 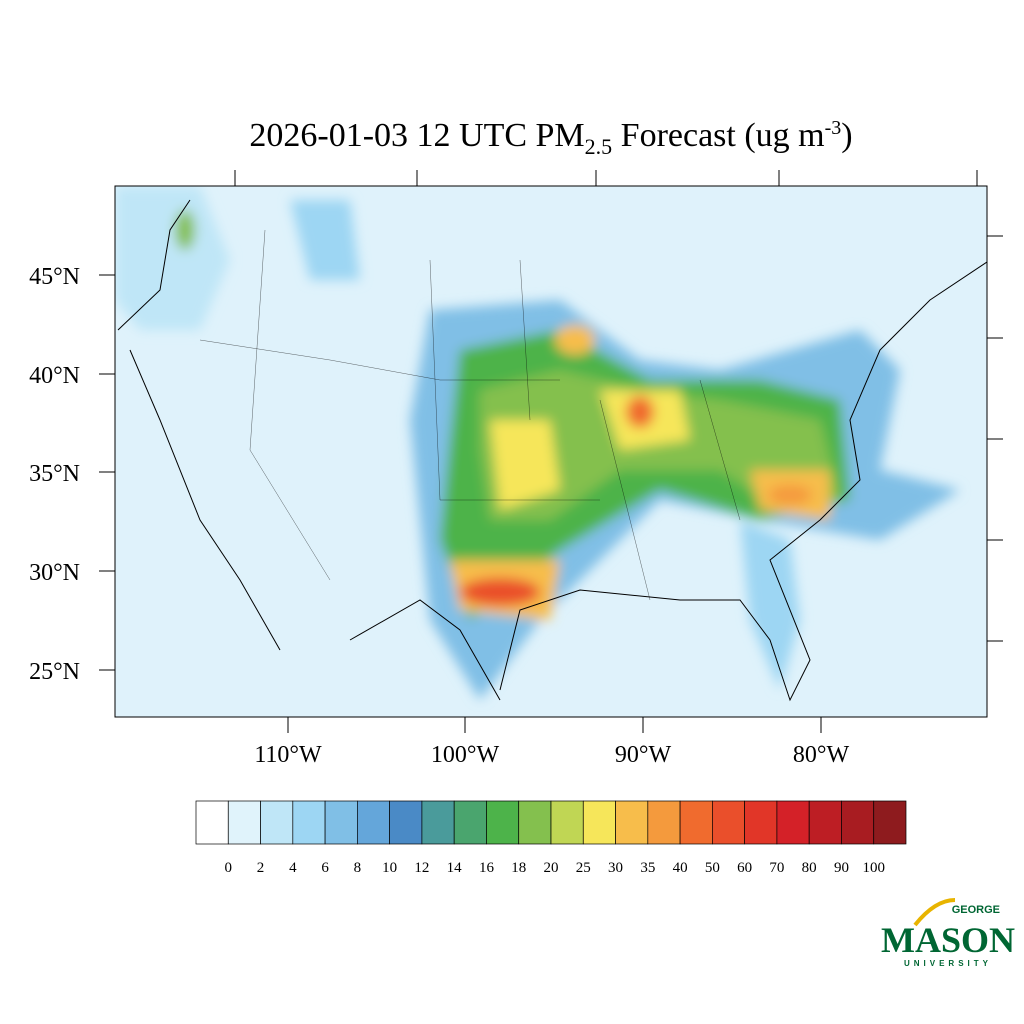 What do you see at coordinates (873, 868) in the screenshot?
I see `colorbar-label: 100` at bounding box center [873, 868].